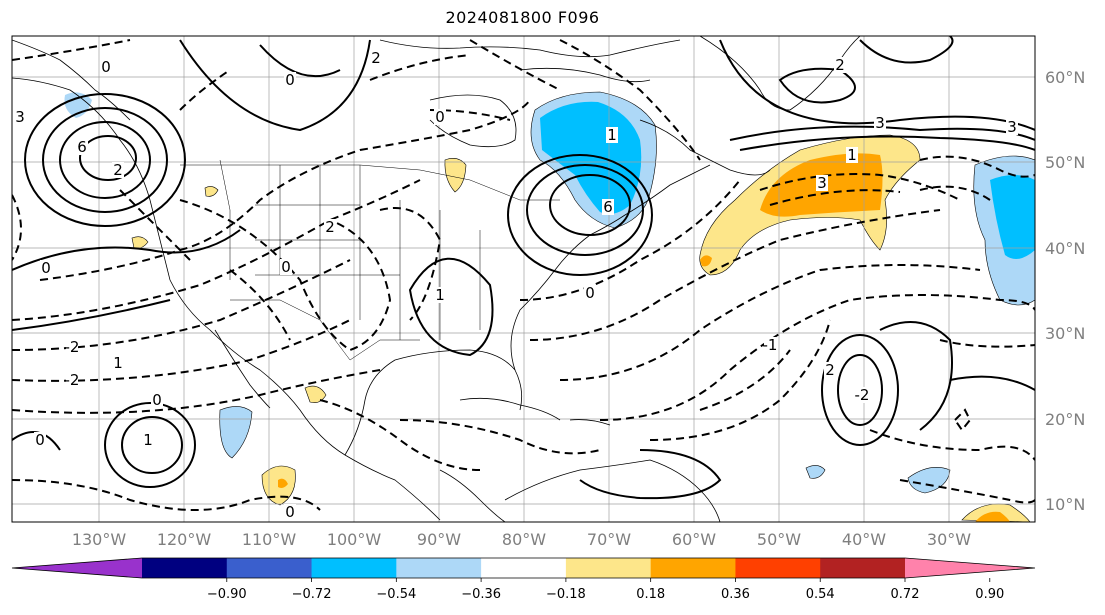 The height and width of the screenshot is (615, 1105). What do you see at coordinates (566, 594) in the screenshot?
I see `colorbar-tick-label: −0.18` at bounding box center [566, 594].